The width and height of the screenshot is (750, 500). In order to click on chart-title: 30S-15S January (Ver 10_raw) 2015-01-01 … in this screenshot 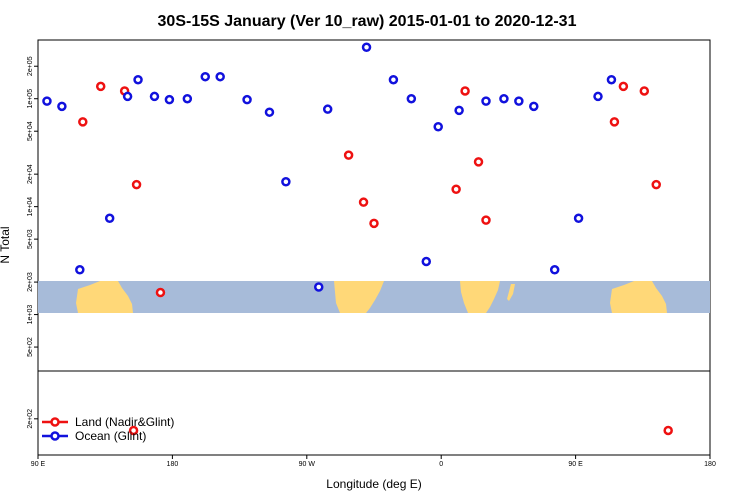, I will do `click(367, 21)`.